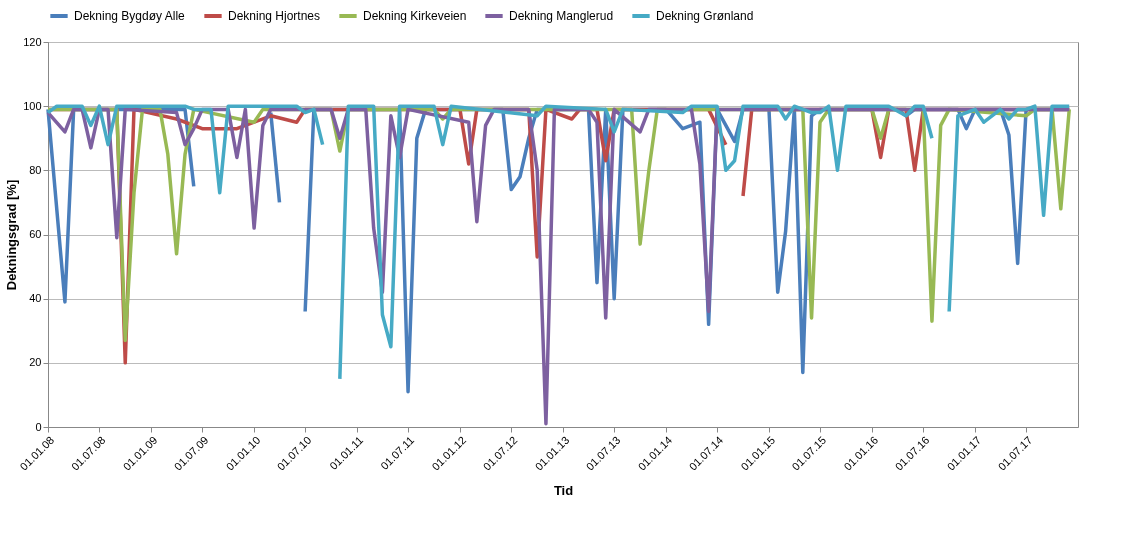 The image size is (1127, 537). I want to click on y-tick-label: 20, so click(35, 362).